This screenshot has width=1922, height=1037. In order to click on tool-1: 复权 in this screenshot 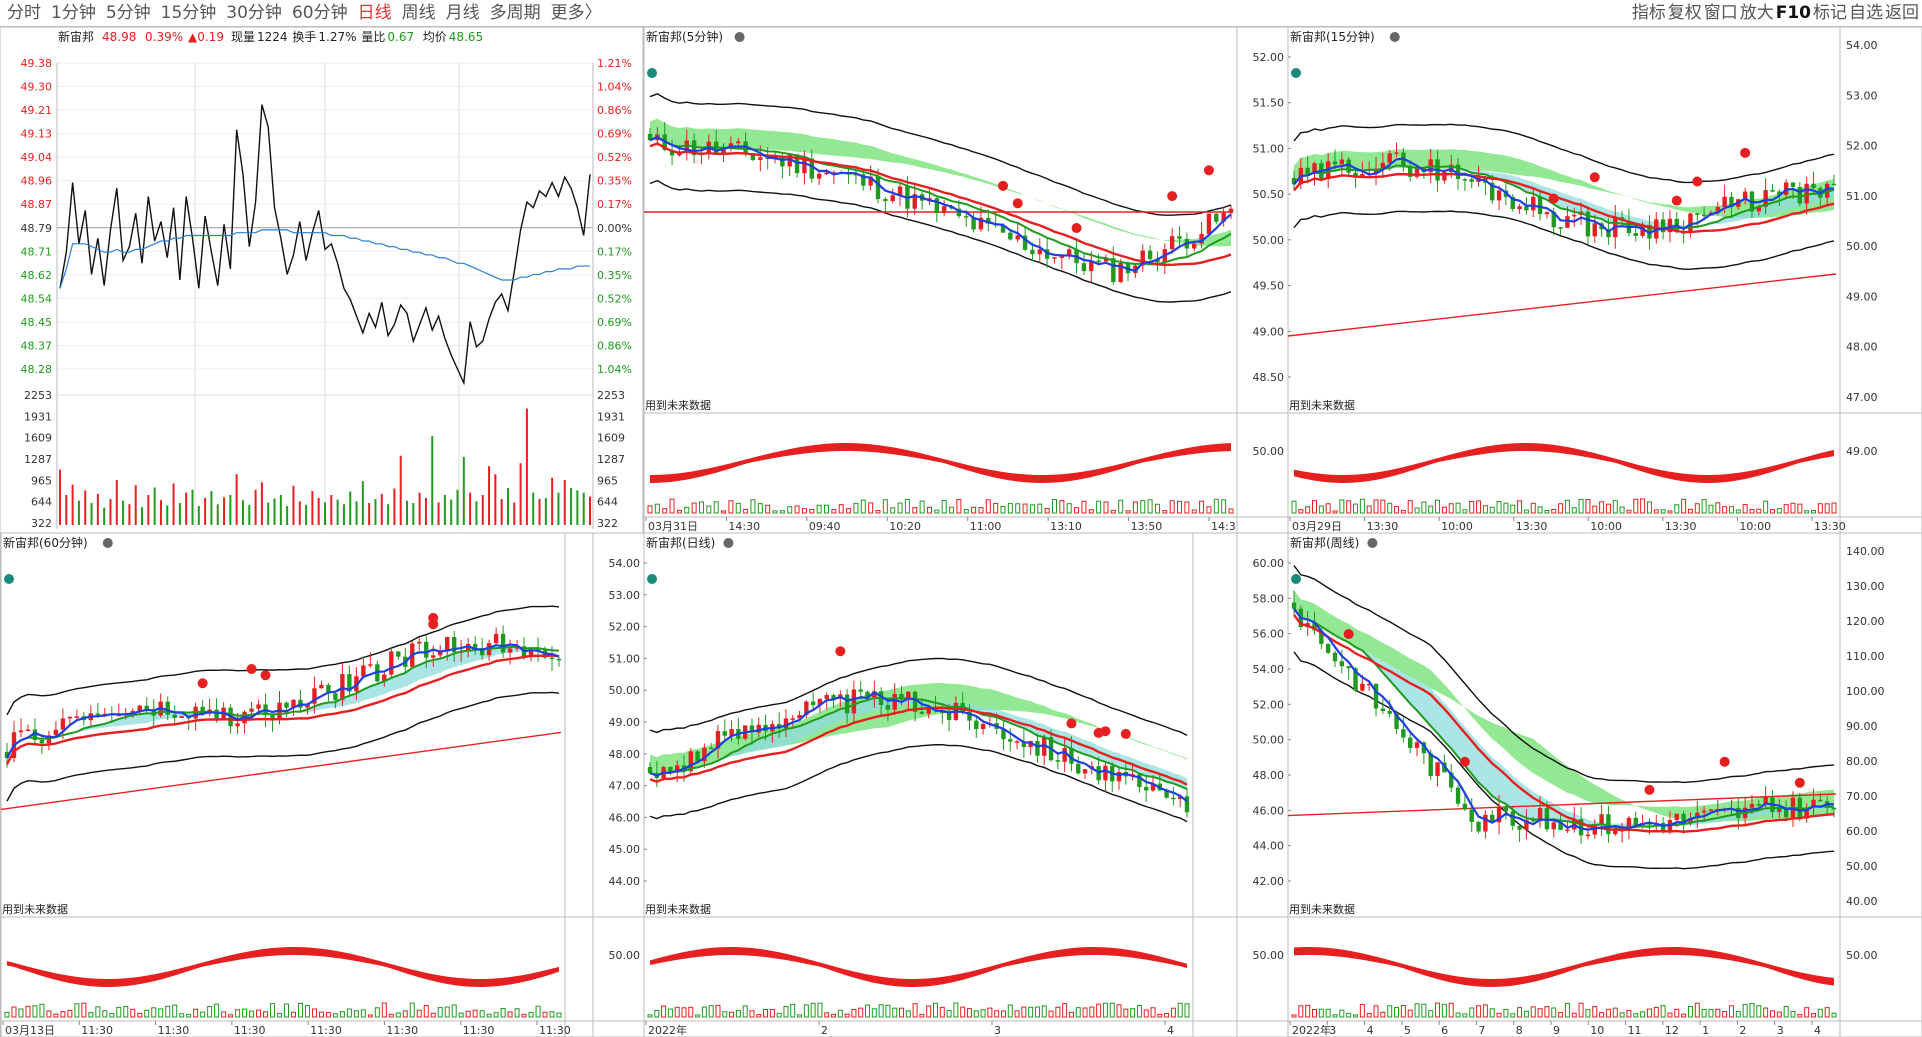, I will do `click(1684, 13)`.